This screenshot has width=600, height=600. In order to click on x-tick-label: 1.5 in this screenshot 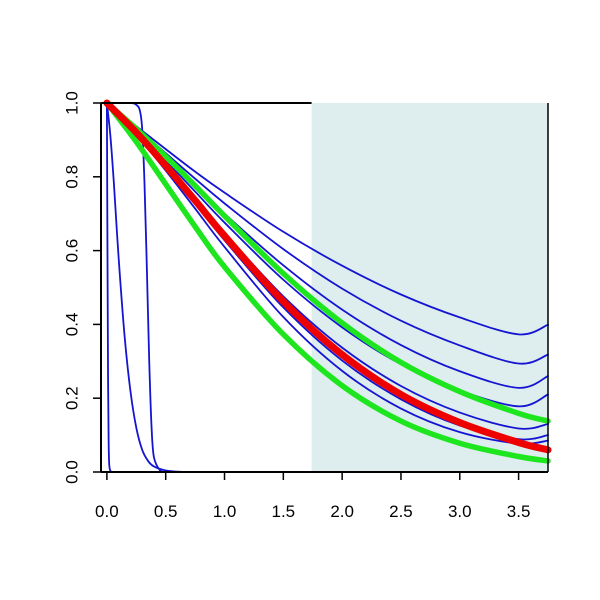, I will do `click(284, 511)`.